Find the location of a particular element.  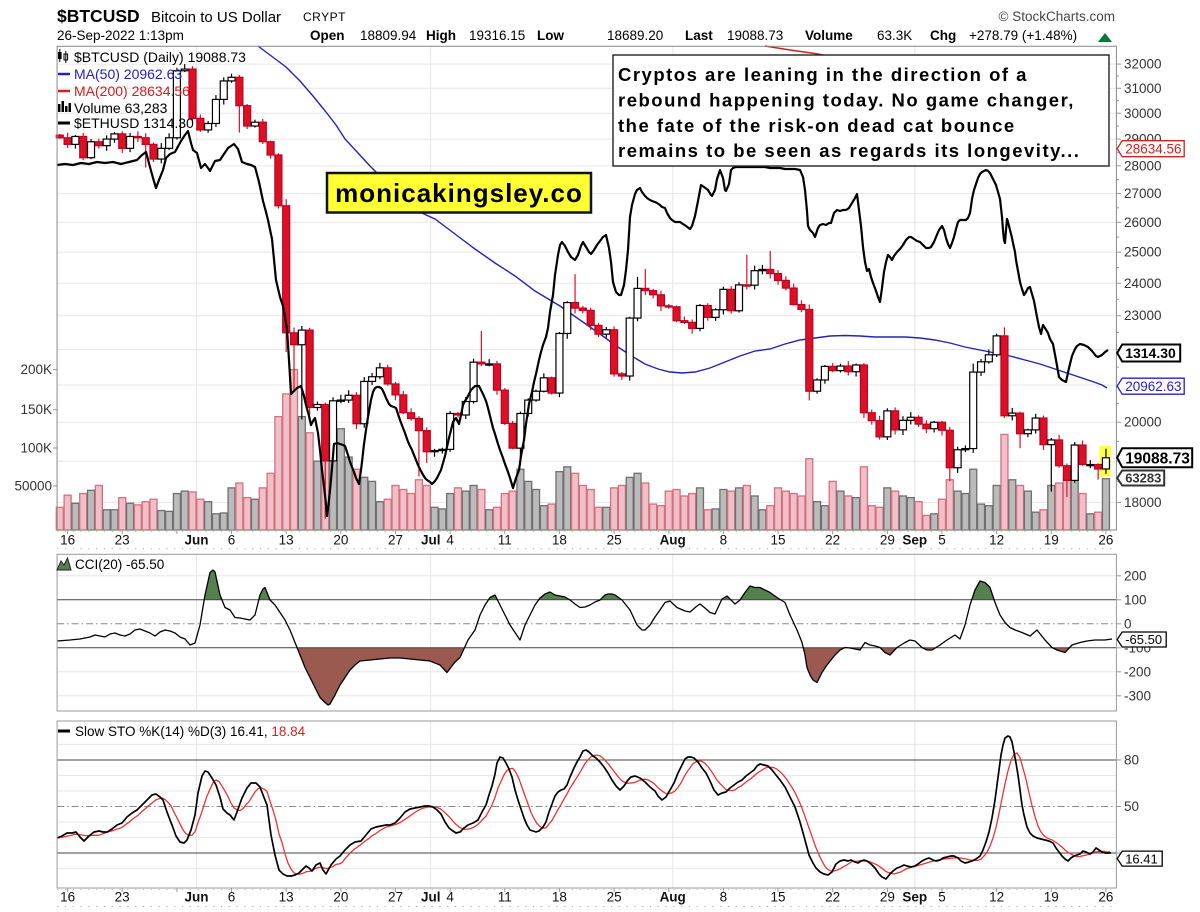

svg-text: 26-Sep-2022 1:13pm is located at coordinates (120, 35).